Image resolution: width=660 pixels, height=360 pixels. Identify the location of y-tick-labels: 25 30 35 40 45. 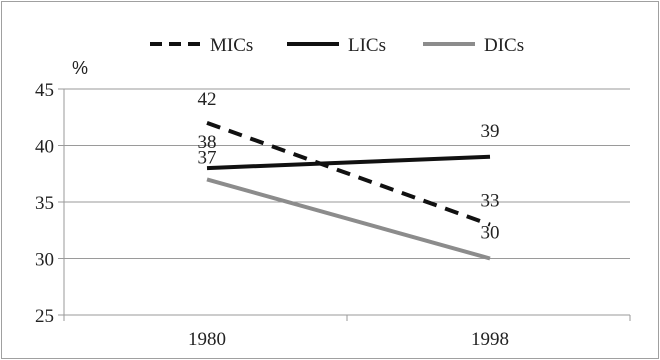
(44, 203).